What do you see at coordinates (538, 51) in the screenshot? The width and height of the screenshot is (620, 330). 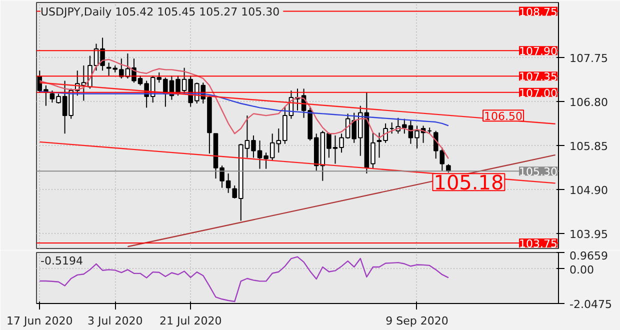 I see `ref-line-label: 107.90` at bounding box center [538, 51].